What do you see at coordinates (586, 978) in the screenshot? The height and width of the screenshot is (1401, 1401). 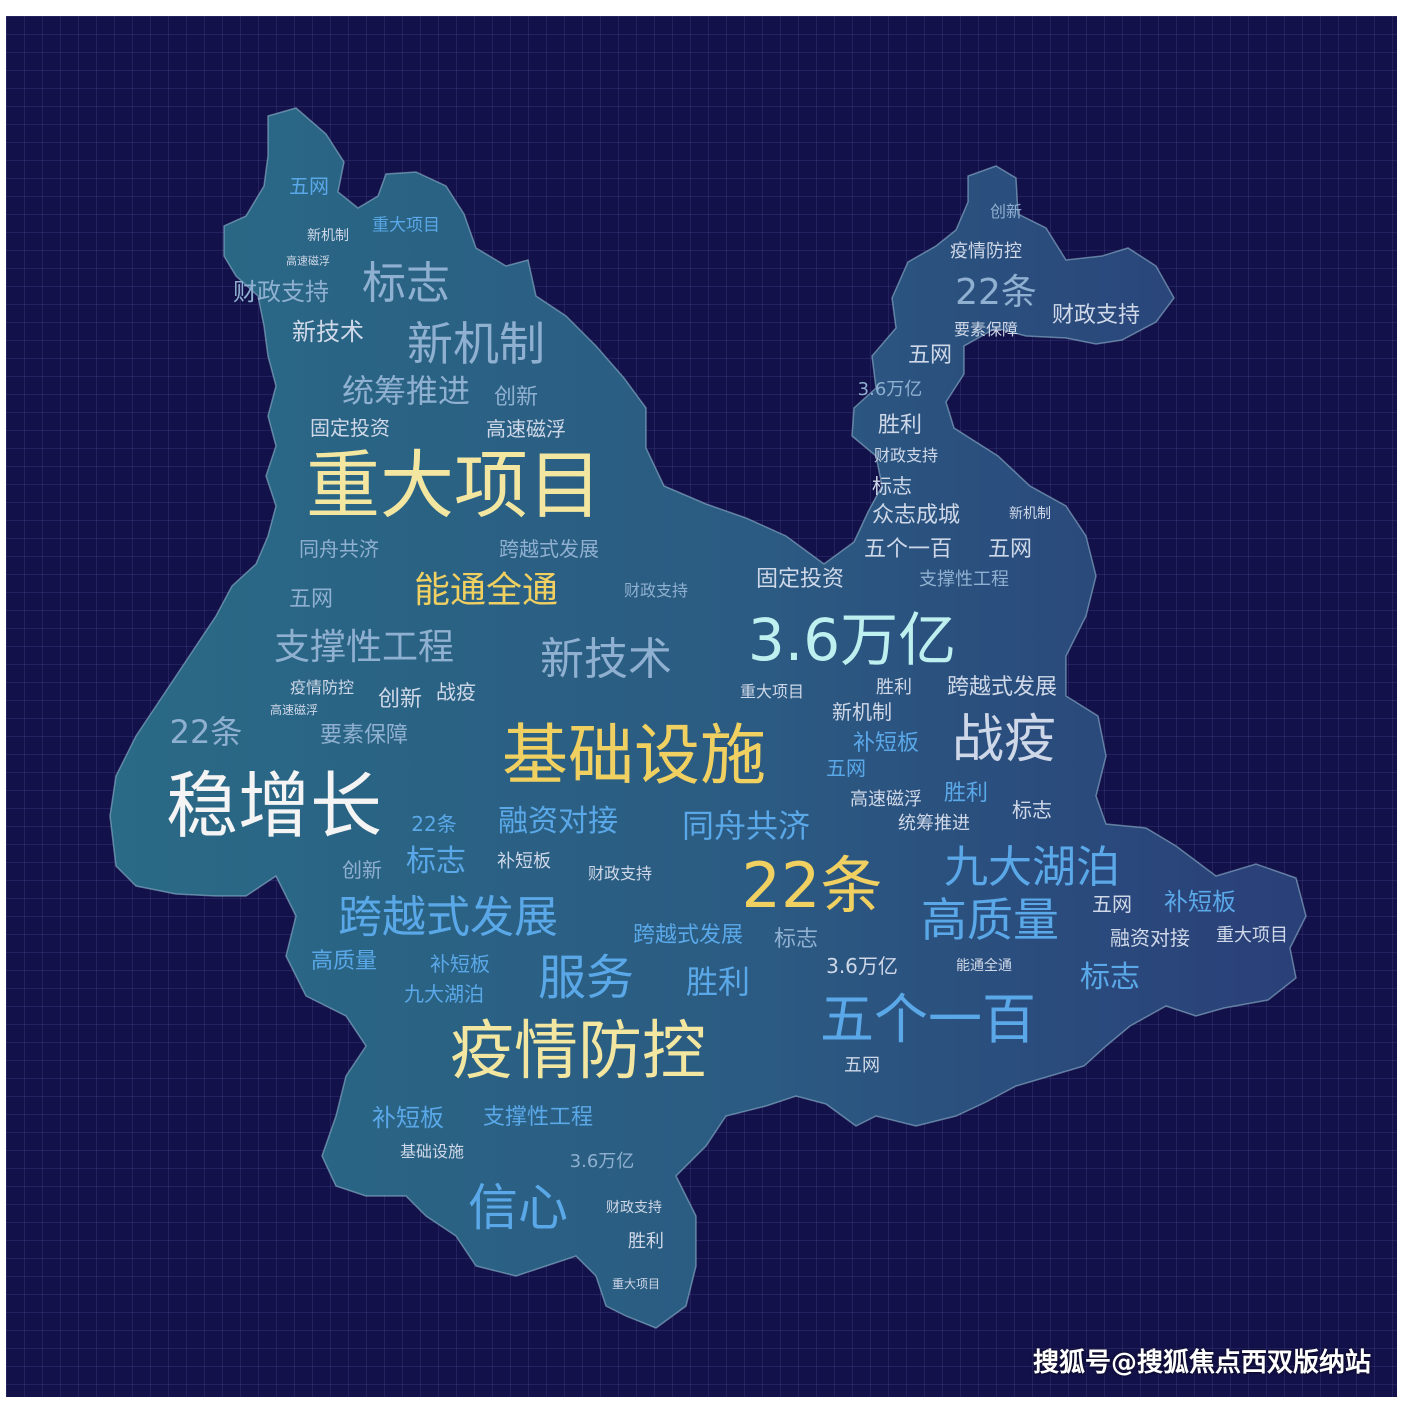 I see `cloud-word: 服务` at bounding box center [586, 978].